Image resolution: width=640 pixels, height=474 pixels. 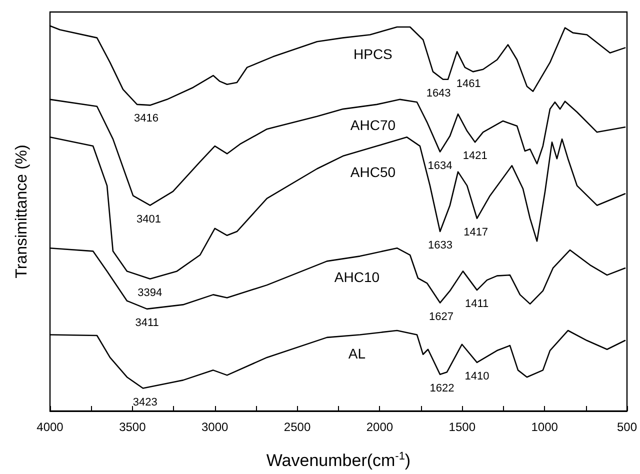 What do you see at coordinates (373, 172) in the screenshot?
I see `series-label: AHC50` at bounding box center [373, 172].